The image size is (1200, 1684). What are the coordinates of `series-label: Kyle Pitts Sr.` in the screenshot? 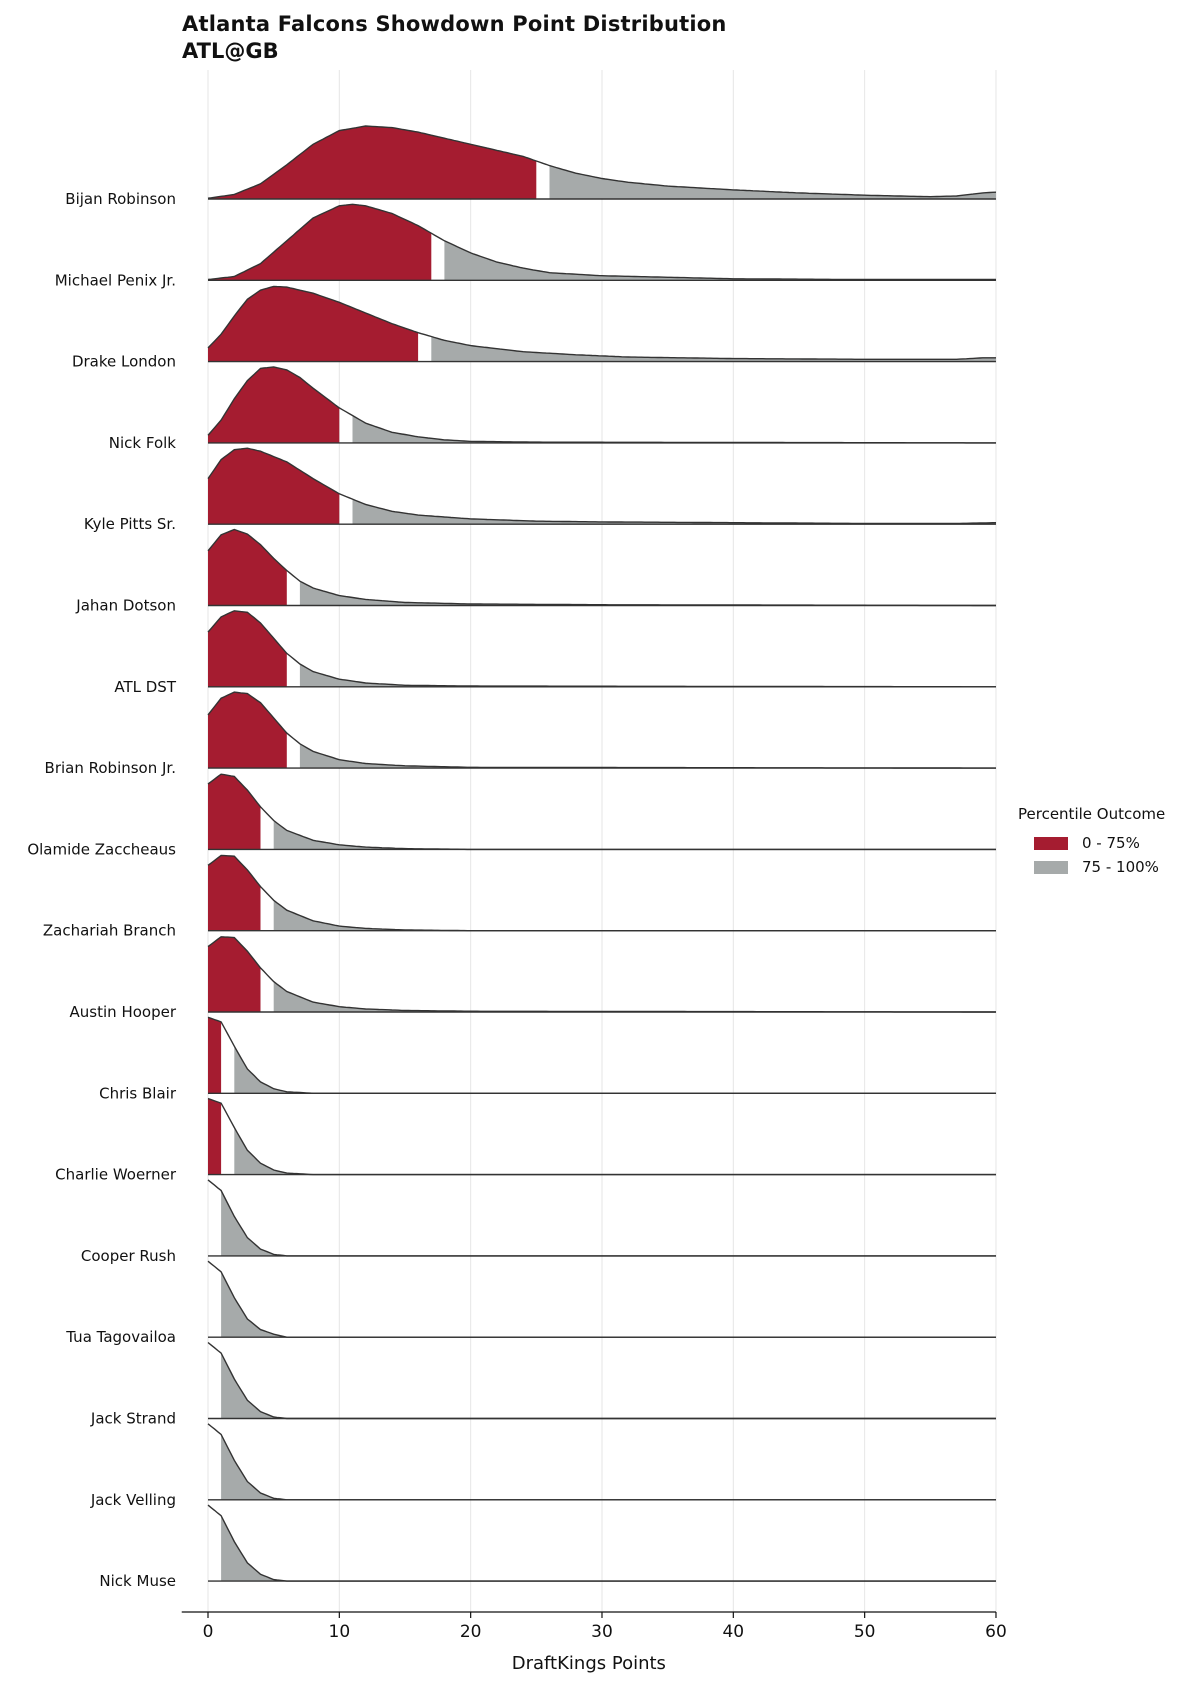 It's located at (130, 524).